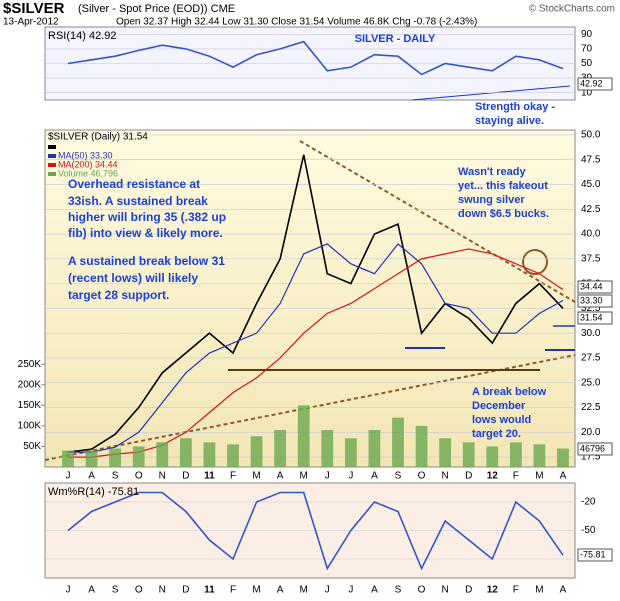 Image resolution: width=620 pixels, height=601 pixels. Describe the element at coordinates (491, 200) in the screenshot. I see `annotation: swung silver` at that location.